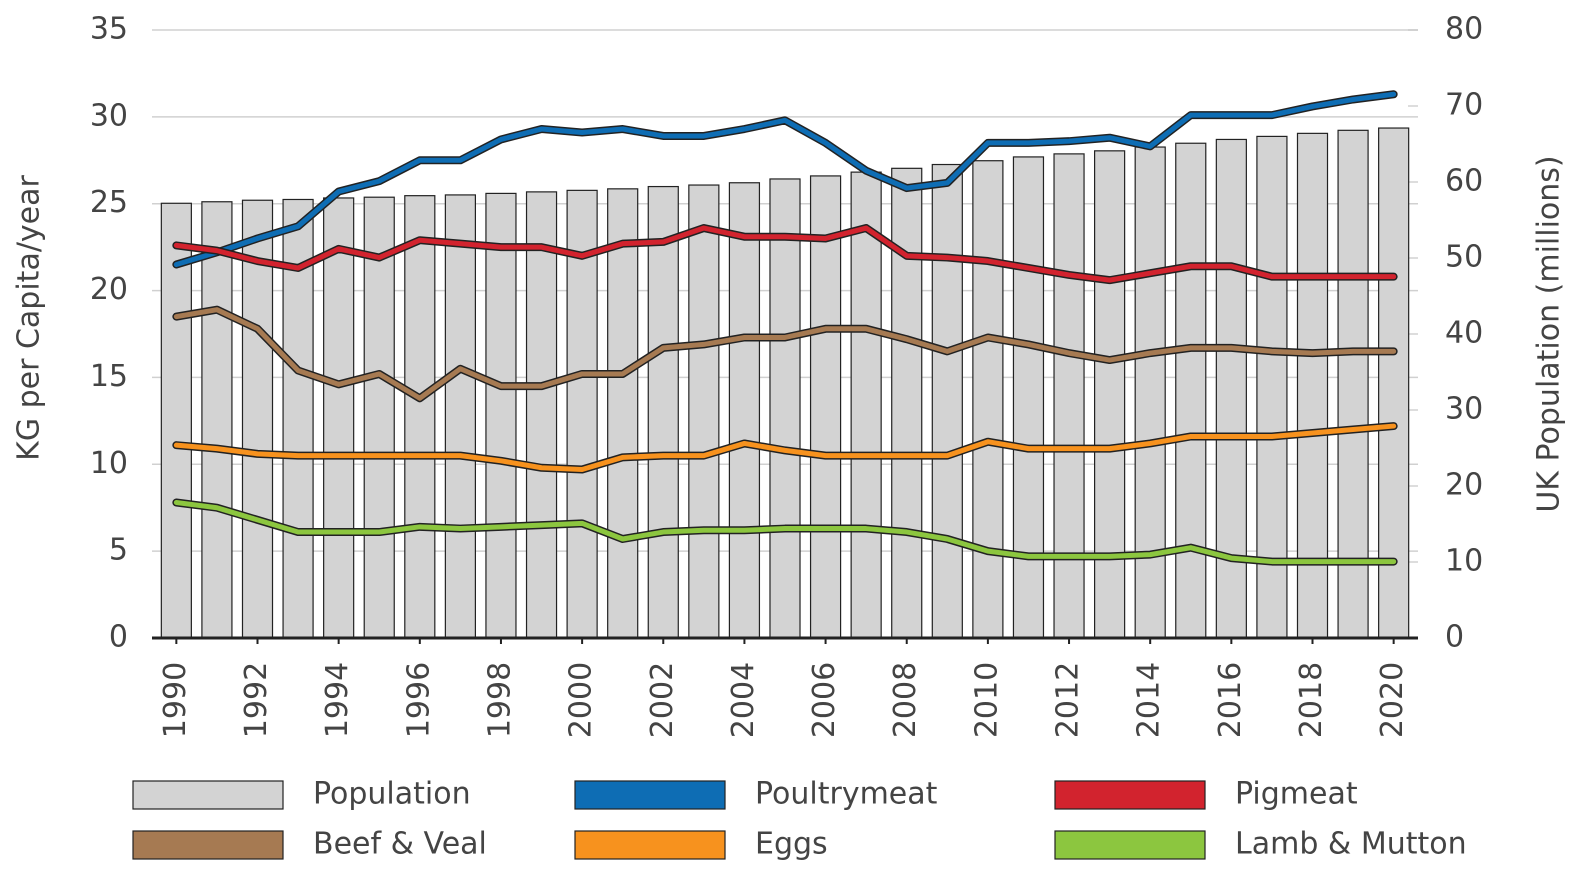 The image size is (1577, 870). I want to click on y2-tick-label: 40, so click(1464, 333).